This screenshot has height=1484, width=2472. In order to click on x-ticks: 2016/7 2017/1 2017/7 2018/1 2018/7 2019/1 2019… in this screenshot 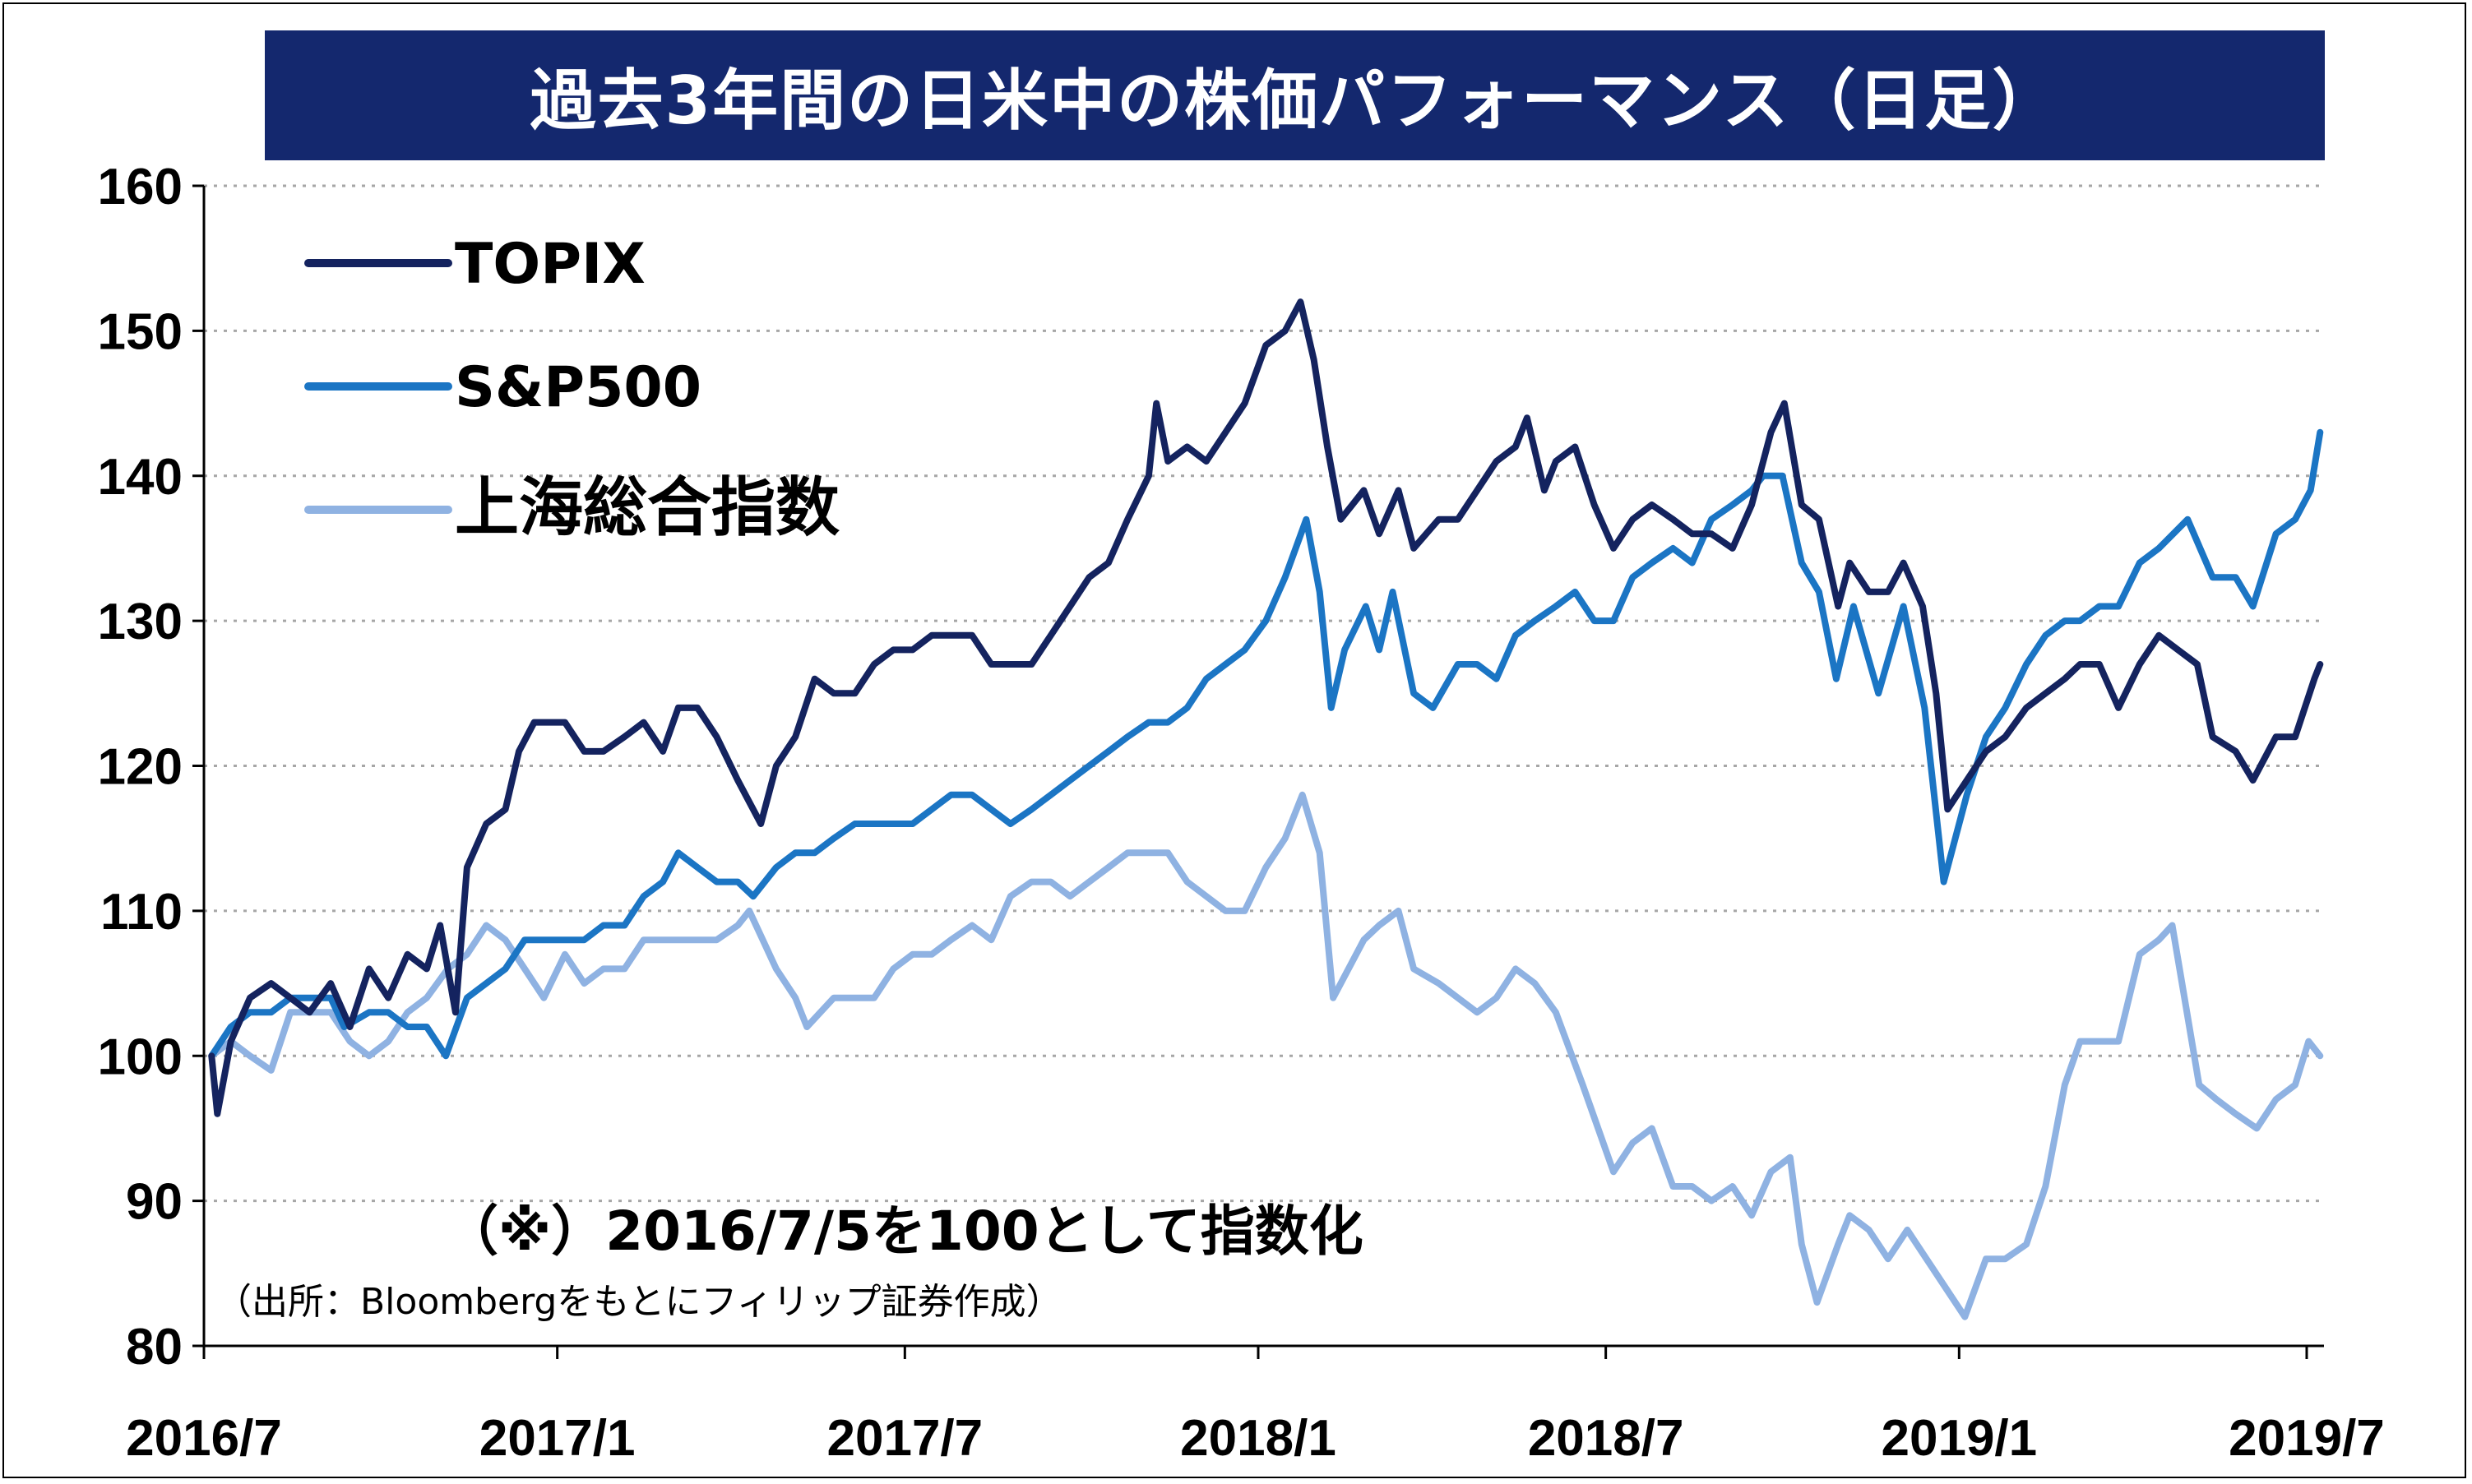, I will do `click(1255, 1406)`.